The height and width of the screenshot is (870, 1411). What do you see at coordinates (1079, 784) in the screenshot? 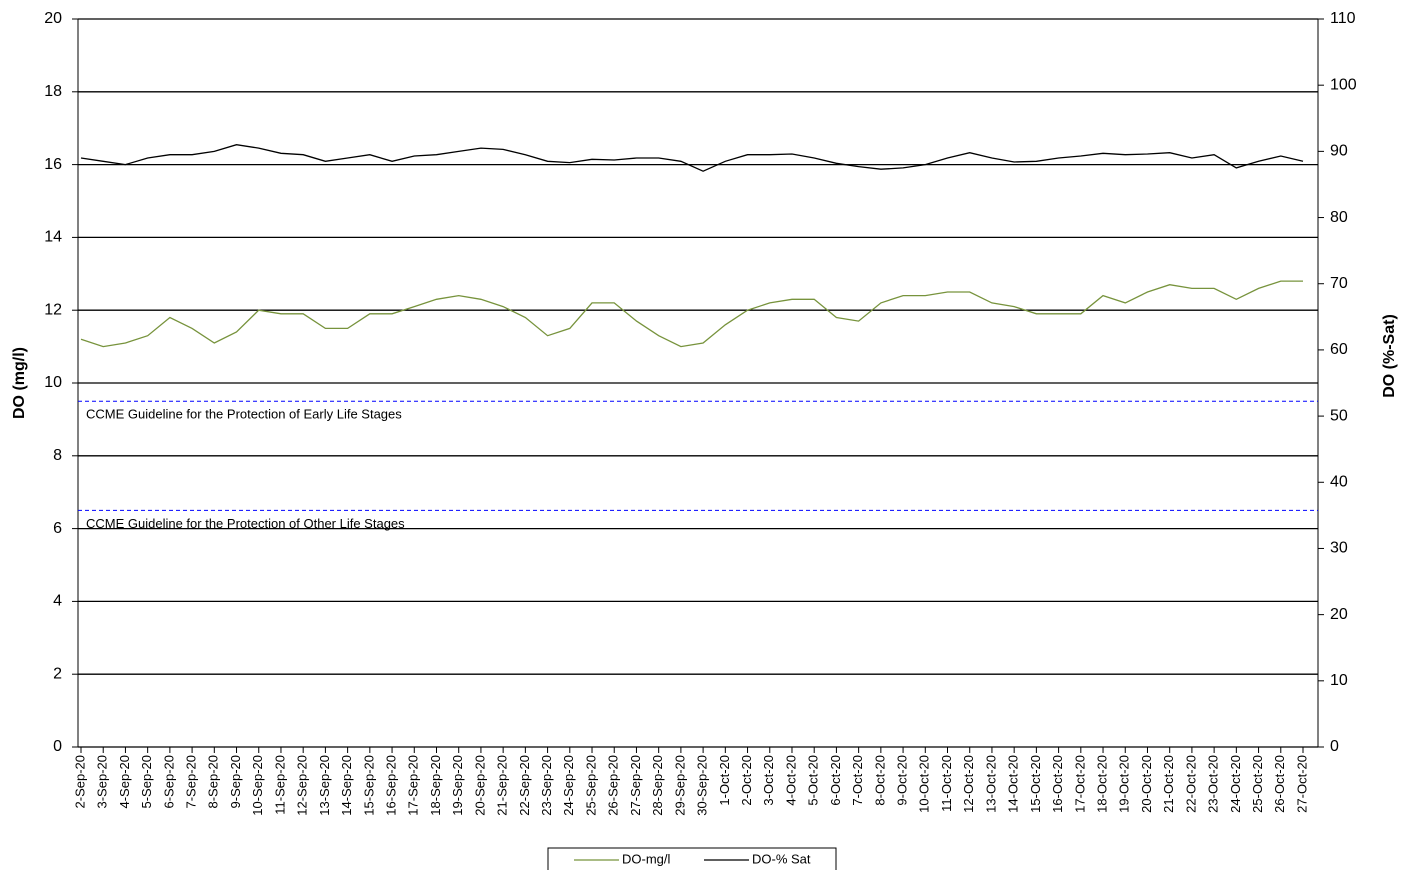
I see `x-tick-label: 17-Oct-20` at bounding box center [1079, 784].